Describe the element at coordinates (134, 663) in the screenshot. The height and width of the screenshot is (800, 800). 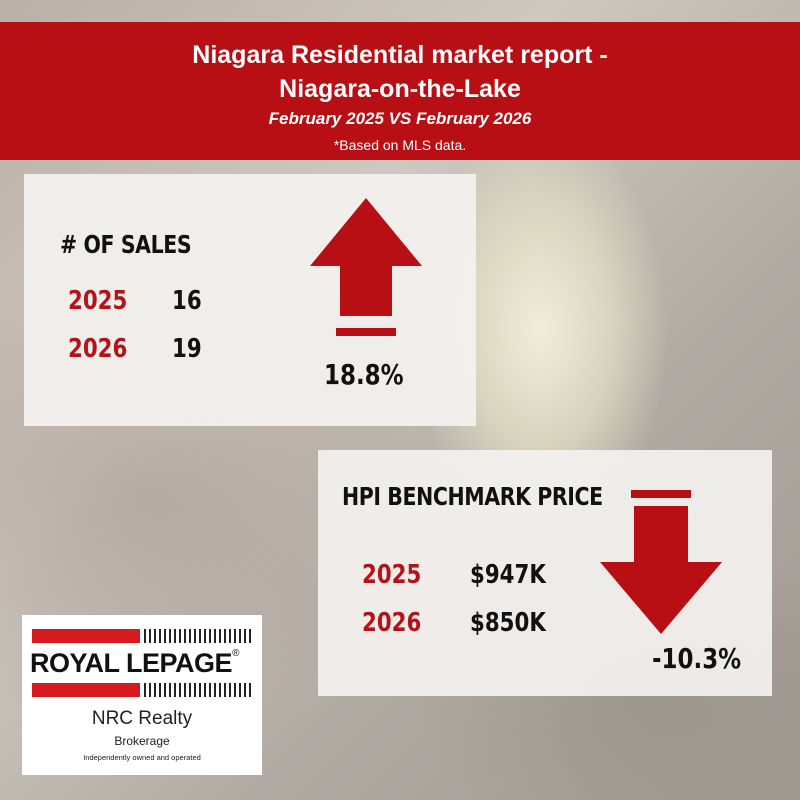
I see `logo-brand: ROYAL LEPAGE®` at that location.